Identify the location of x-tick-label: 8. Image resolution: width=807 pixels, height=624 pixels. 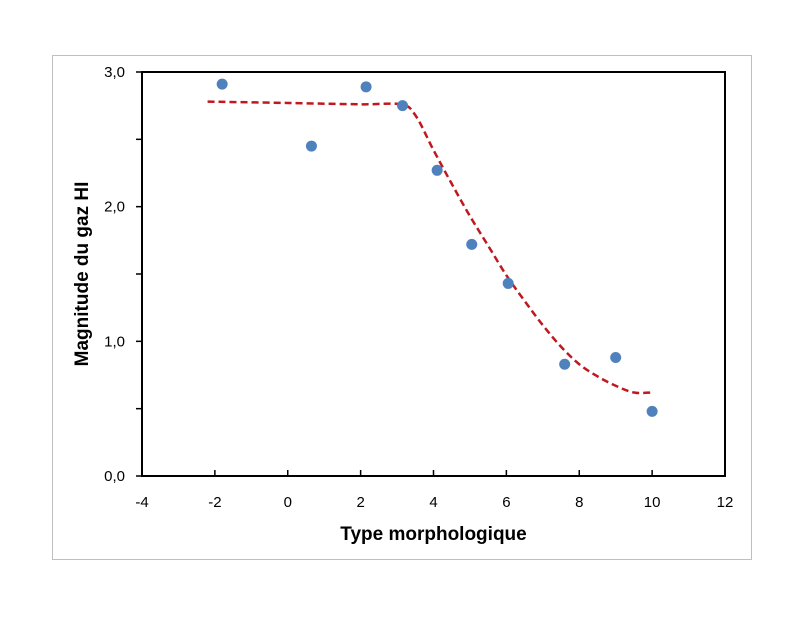
(579, 502).